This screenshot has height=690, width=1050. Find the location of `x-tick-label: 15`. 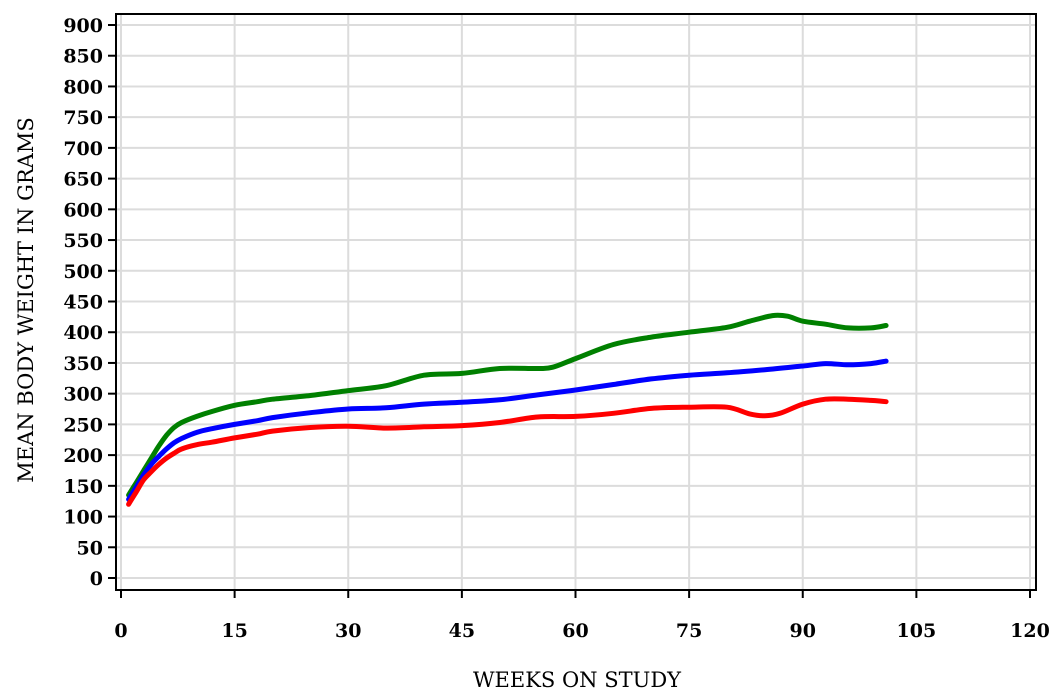

x-tick-label: 15 is located at coordinates (234, 631).